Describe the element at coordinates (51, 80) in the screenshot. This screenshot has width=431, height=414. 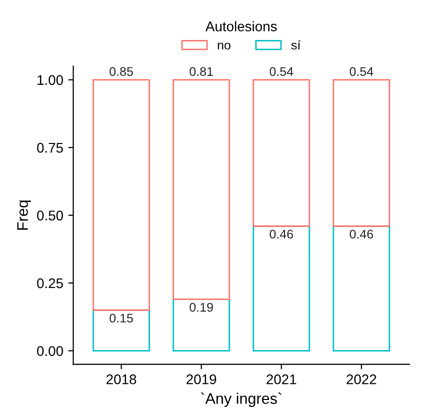
I see `y-tick-label: 1.00` at that location.